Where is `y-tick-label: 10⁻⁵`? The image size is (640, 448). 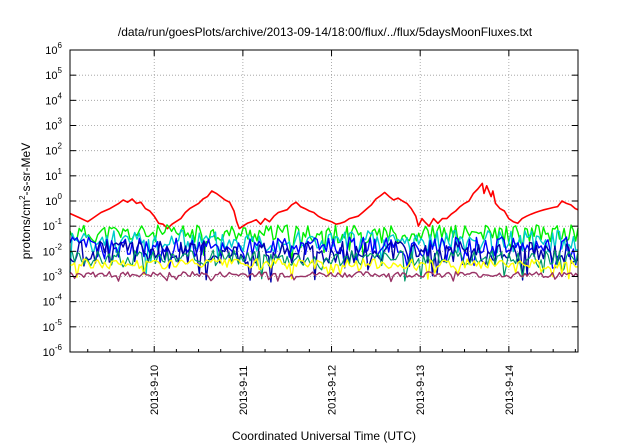 y-tick-label: 10⁻⁵ is located at coordinates (53, 326).